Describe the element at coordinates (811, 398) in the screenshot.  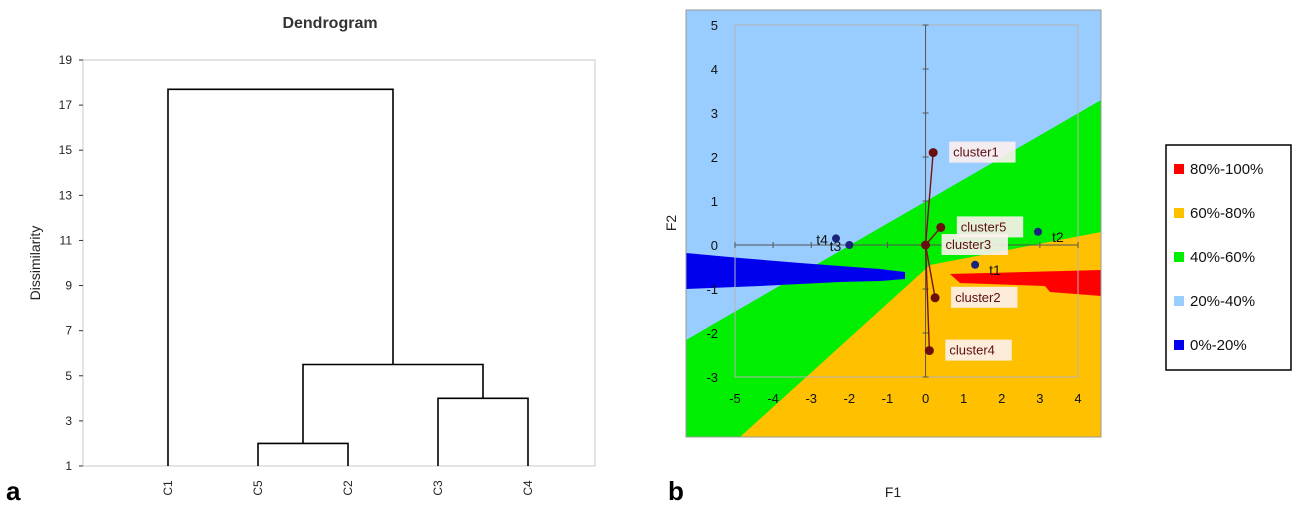
I see `x-tick-label: -3` at that location.